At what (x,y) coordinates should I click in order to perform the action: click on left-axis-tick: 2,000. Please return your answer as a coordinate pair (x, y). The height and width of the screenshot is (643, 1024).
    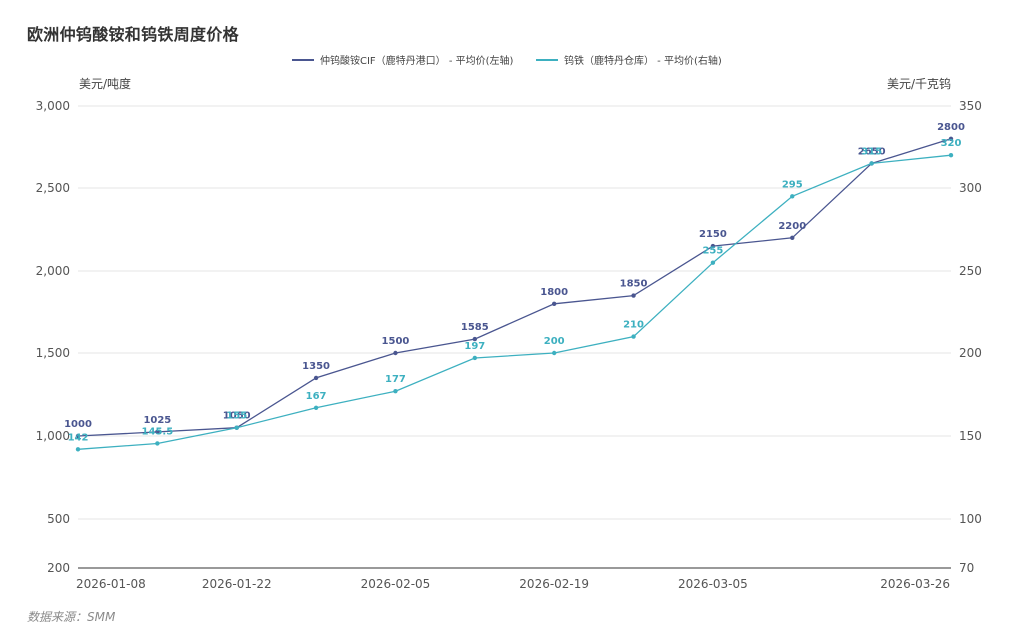
    Looking at the image, I should click on (53, 271).